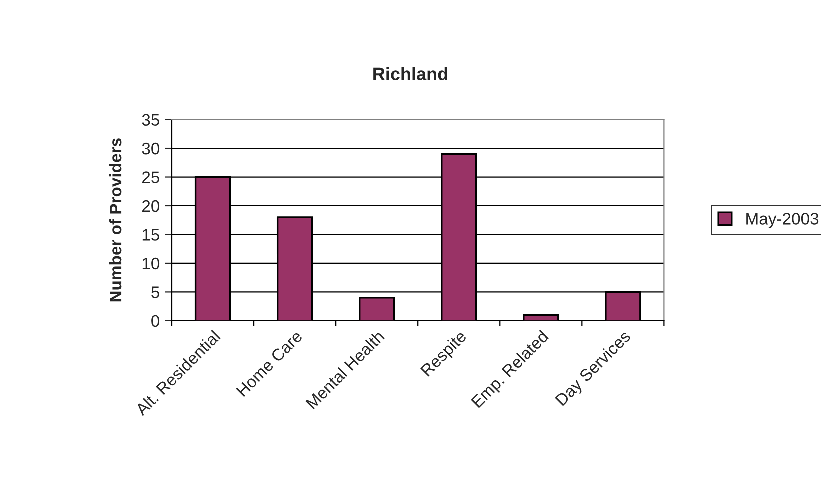 The width and height of the screenshot is (821, 487). Describe the element at coordinates (411, 74) in the screenshot. I see `chart-title: Richland` at that location.